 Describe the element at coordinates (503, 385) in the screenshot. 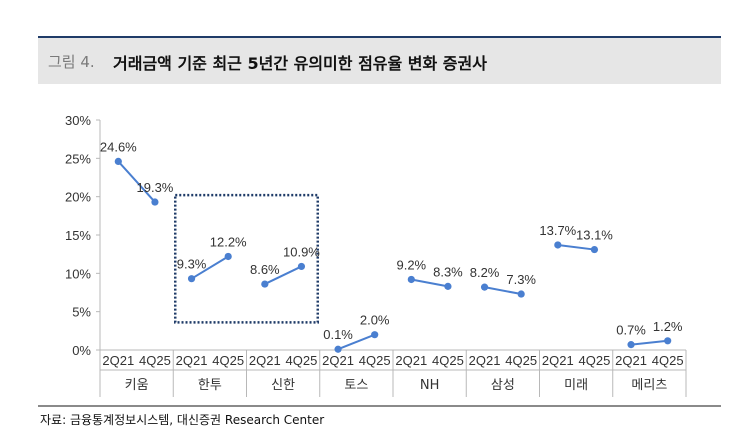

I see `x-category-label: 삼성` at that location.